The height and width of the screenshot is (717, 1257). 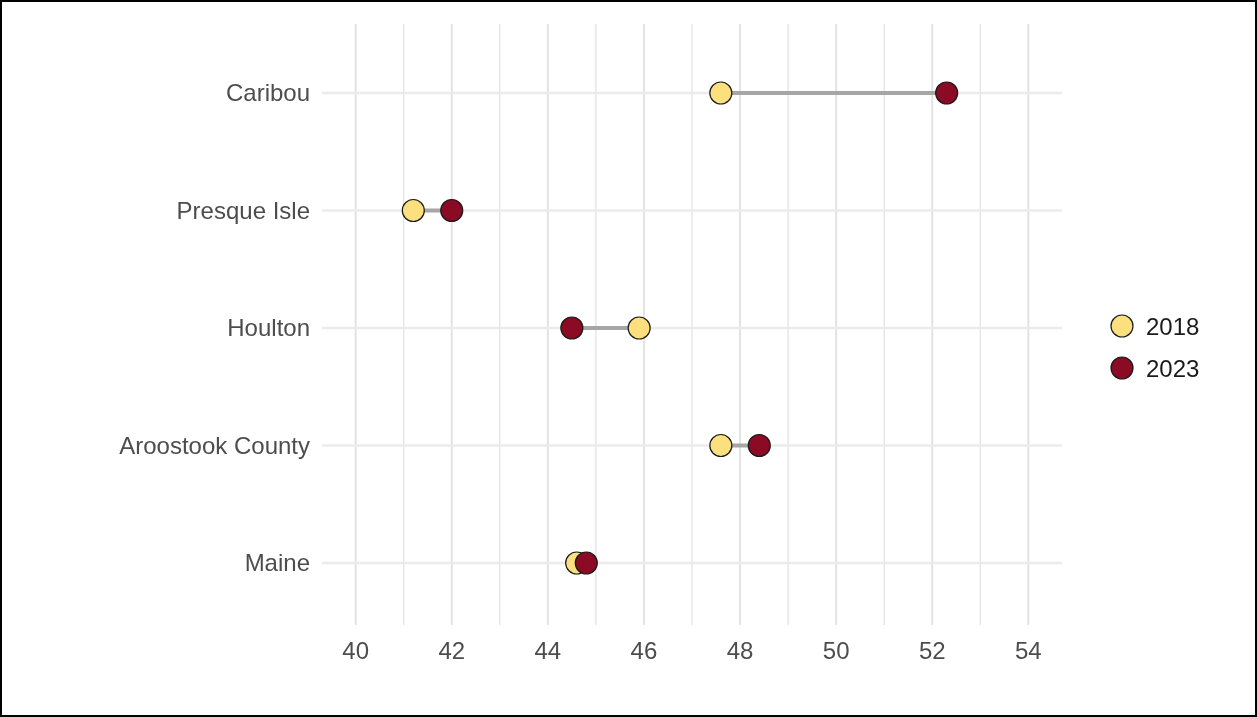 What do you see at coordinates (1028, 650) in the screenshot?
I see `x-tick-label: 54` at bounding box center [1028, 650].